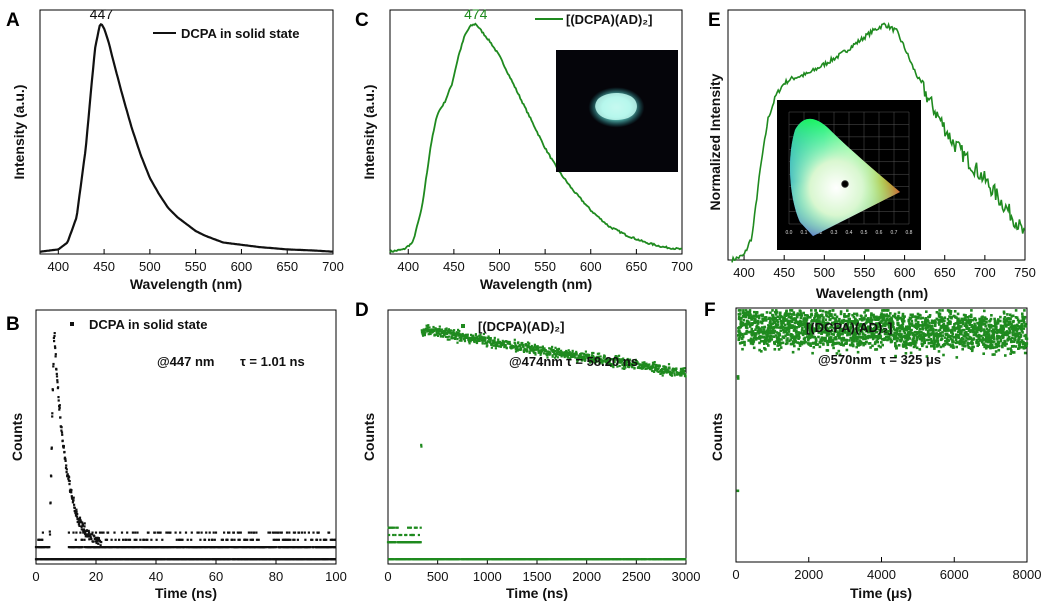 This screenshot has height=607, width=1045. I want to click on x-tick-label: 700, so click(985, 272).